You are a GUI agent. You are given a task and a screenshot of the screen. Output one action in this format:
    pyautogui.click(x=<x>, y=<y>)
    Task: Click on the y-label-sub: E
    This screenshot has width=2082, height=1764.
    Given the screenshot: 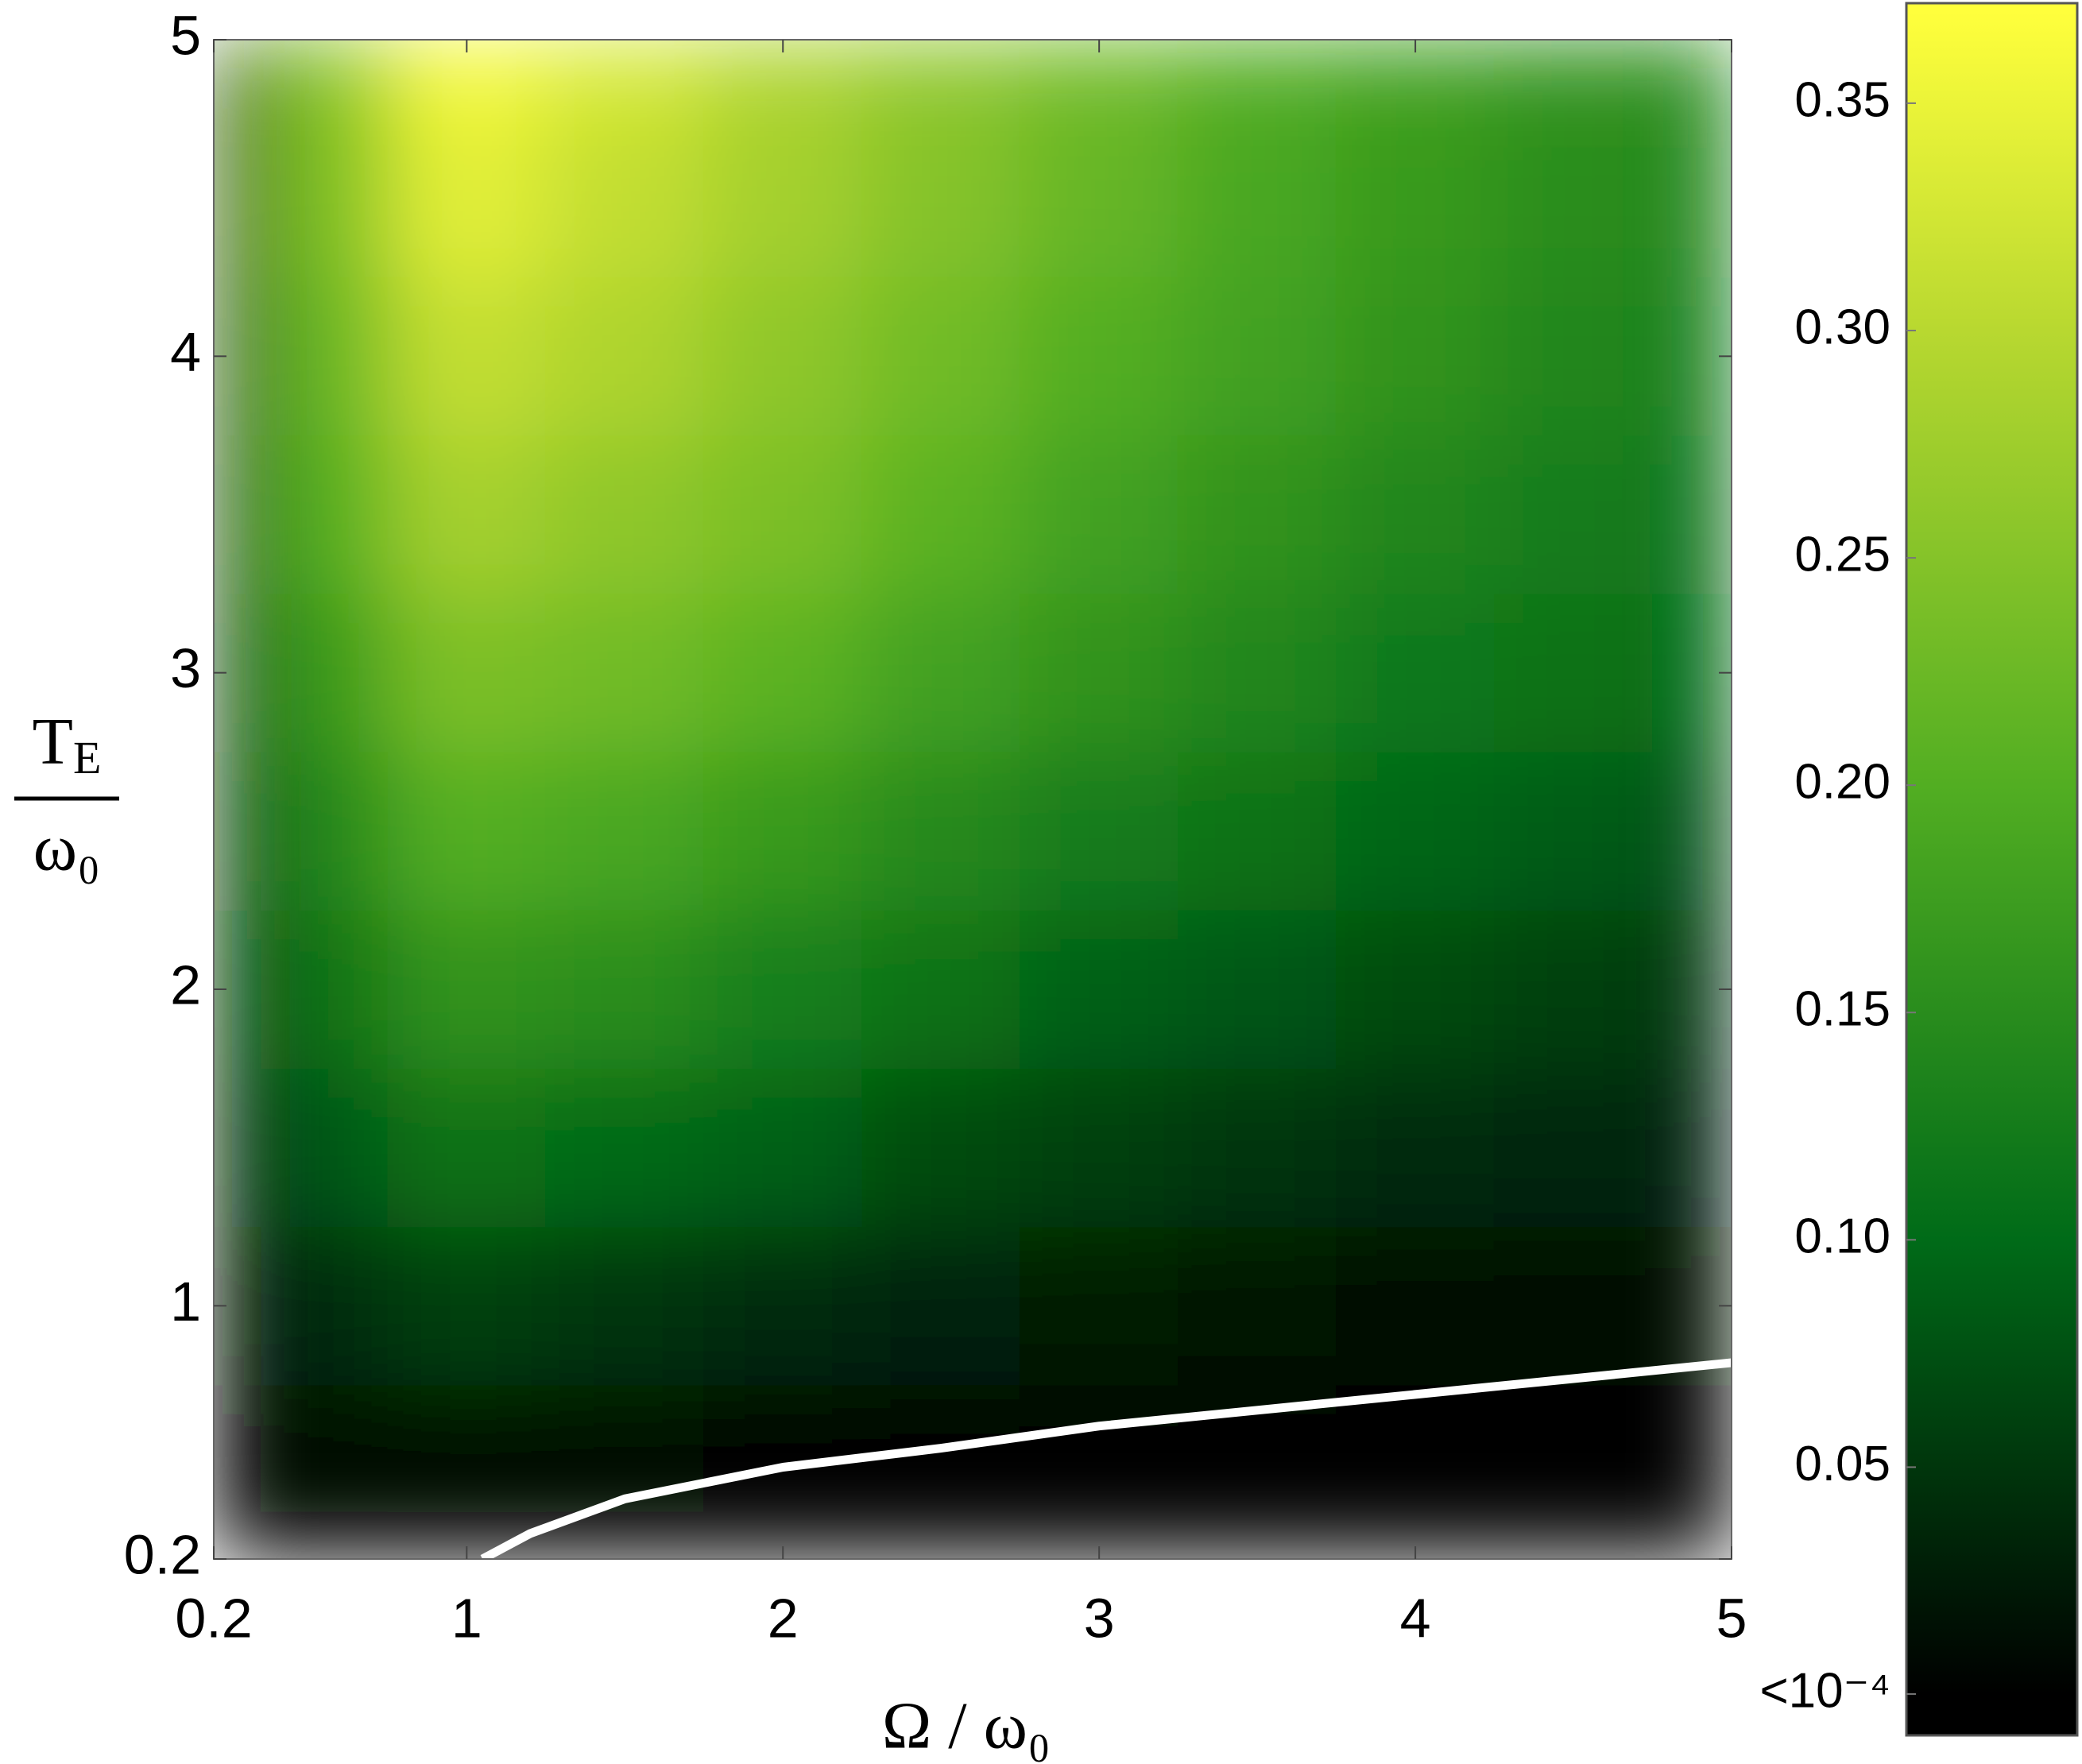 What is the action you would take?
    pyautogui.click(x=87, y=757)
    